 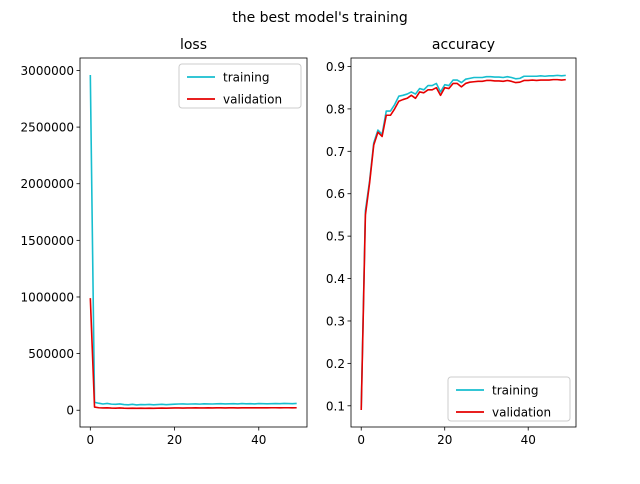 I want to click on series-line-validation, so click(x=193, y=354).